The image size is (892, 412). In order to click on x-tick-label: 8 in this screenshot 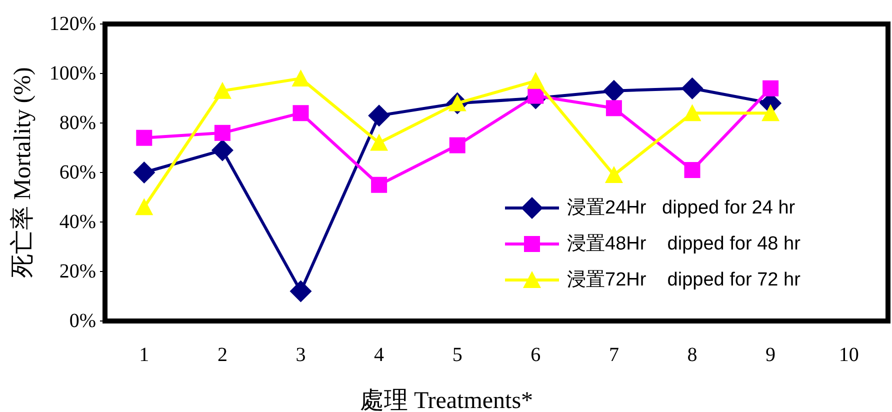, I will do `click(692, 355)`.